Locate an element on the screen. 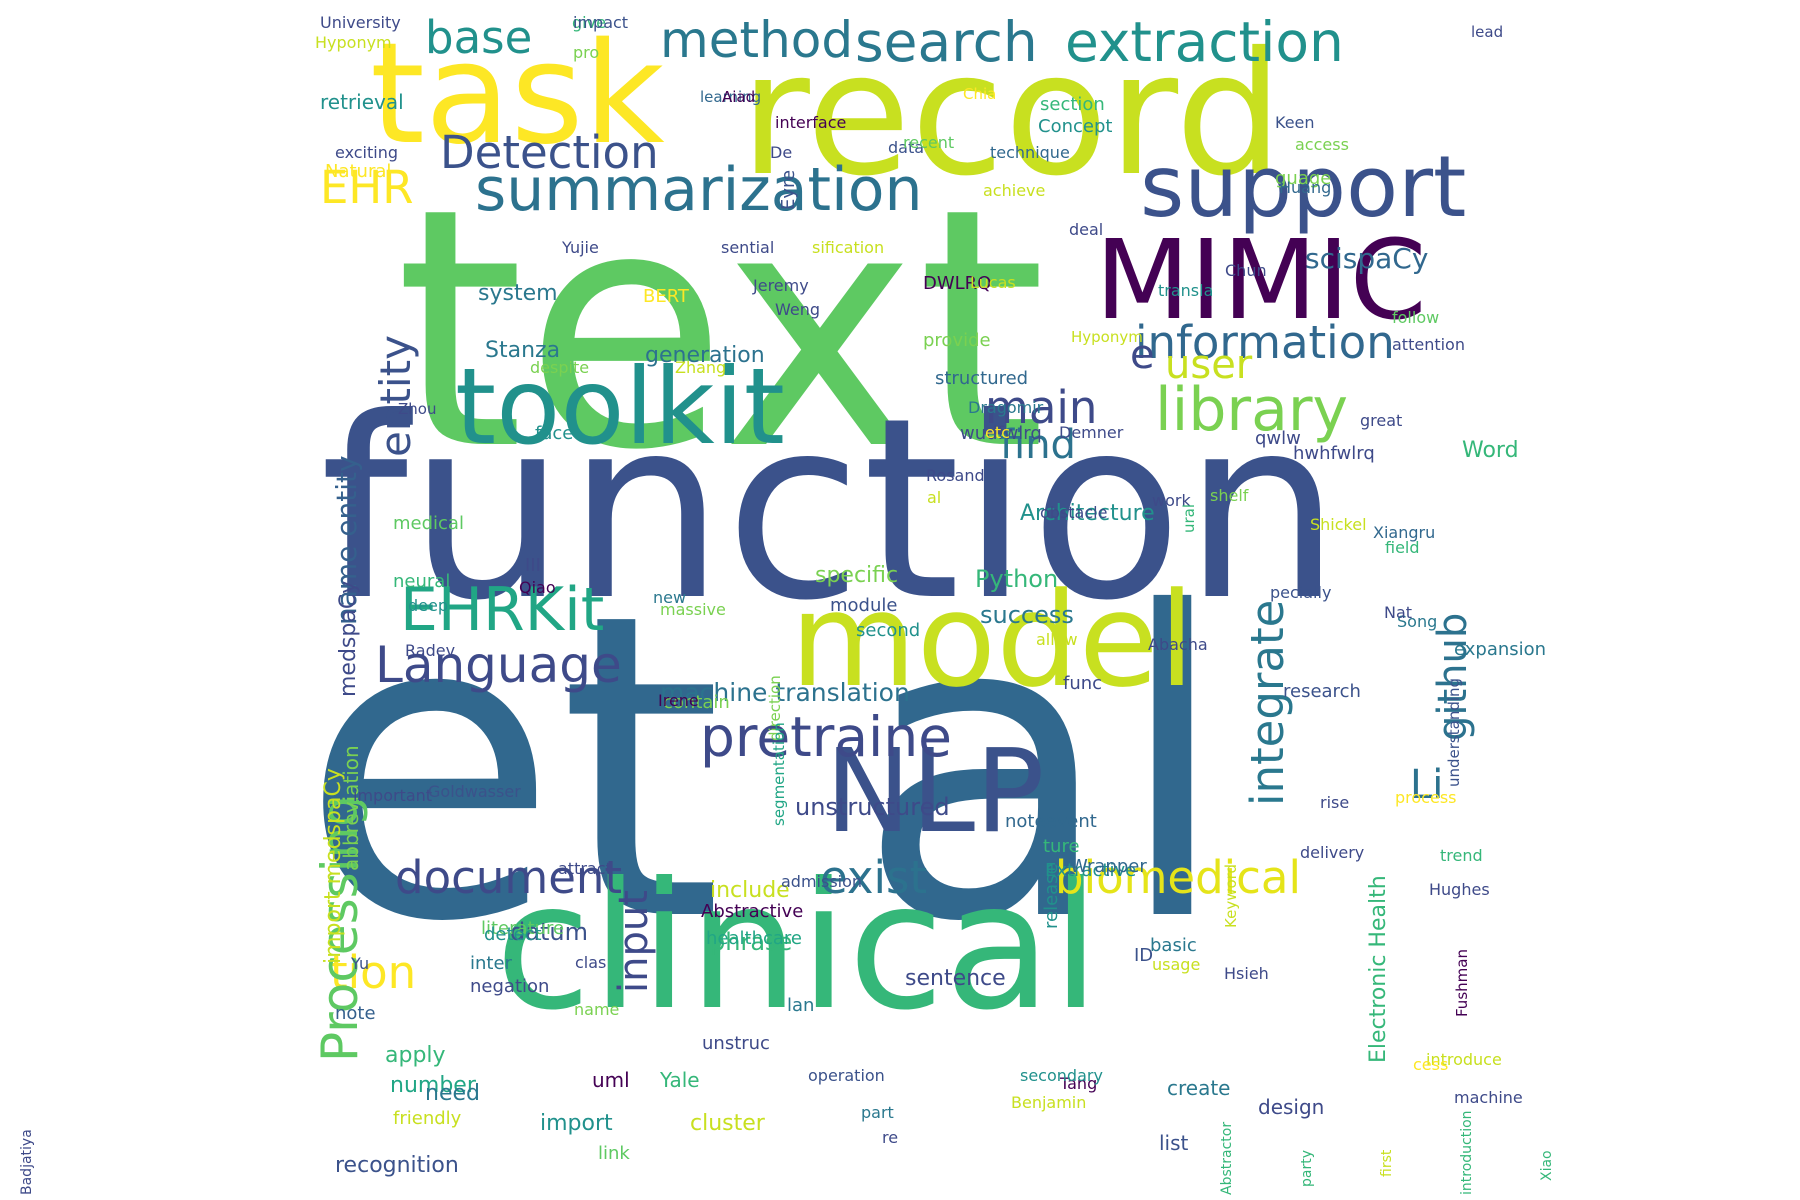 This screenshot has height=1200, width=1800. word-radev: Radev is located at coordinates (430, 650).